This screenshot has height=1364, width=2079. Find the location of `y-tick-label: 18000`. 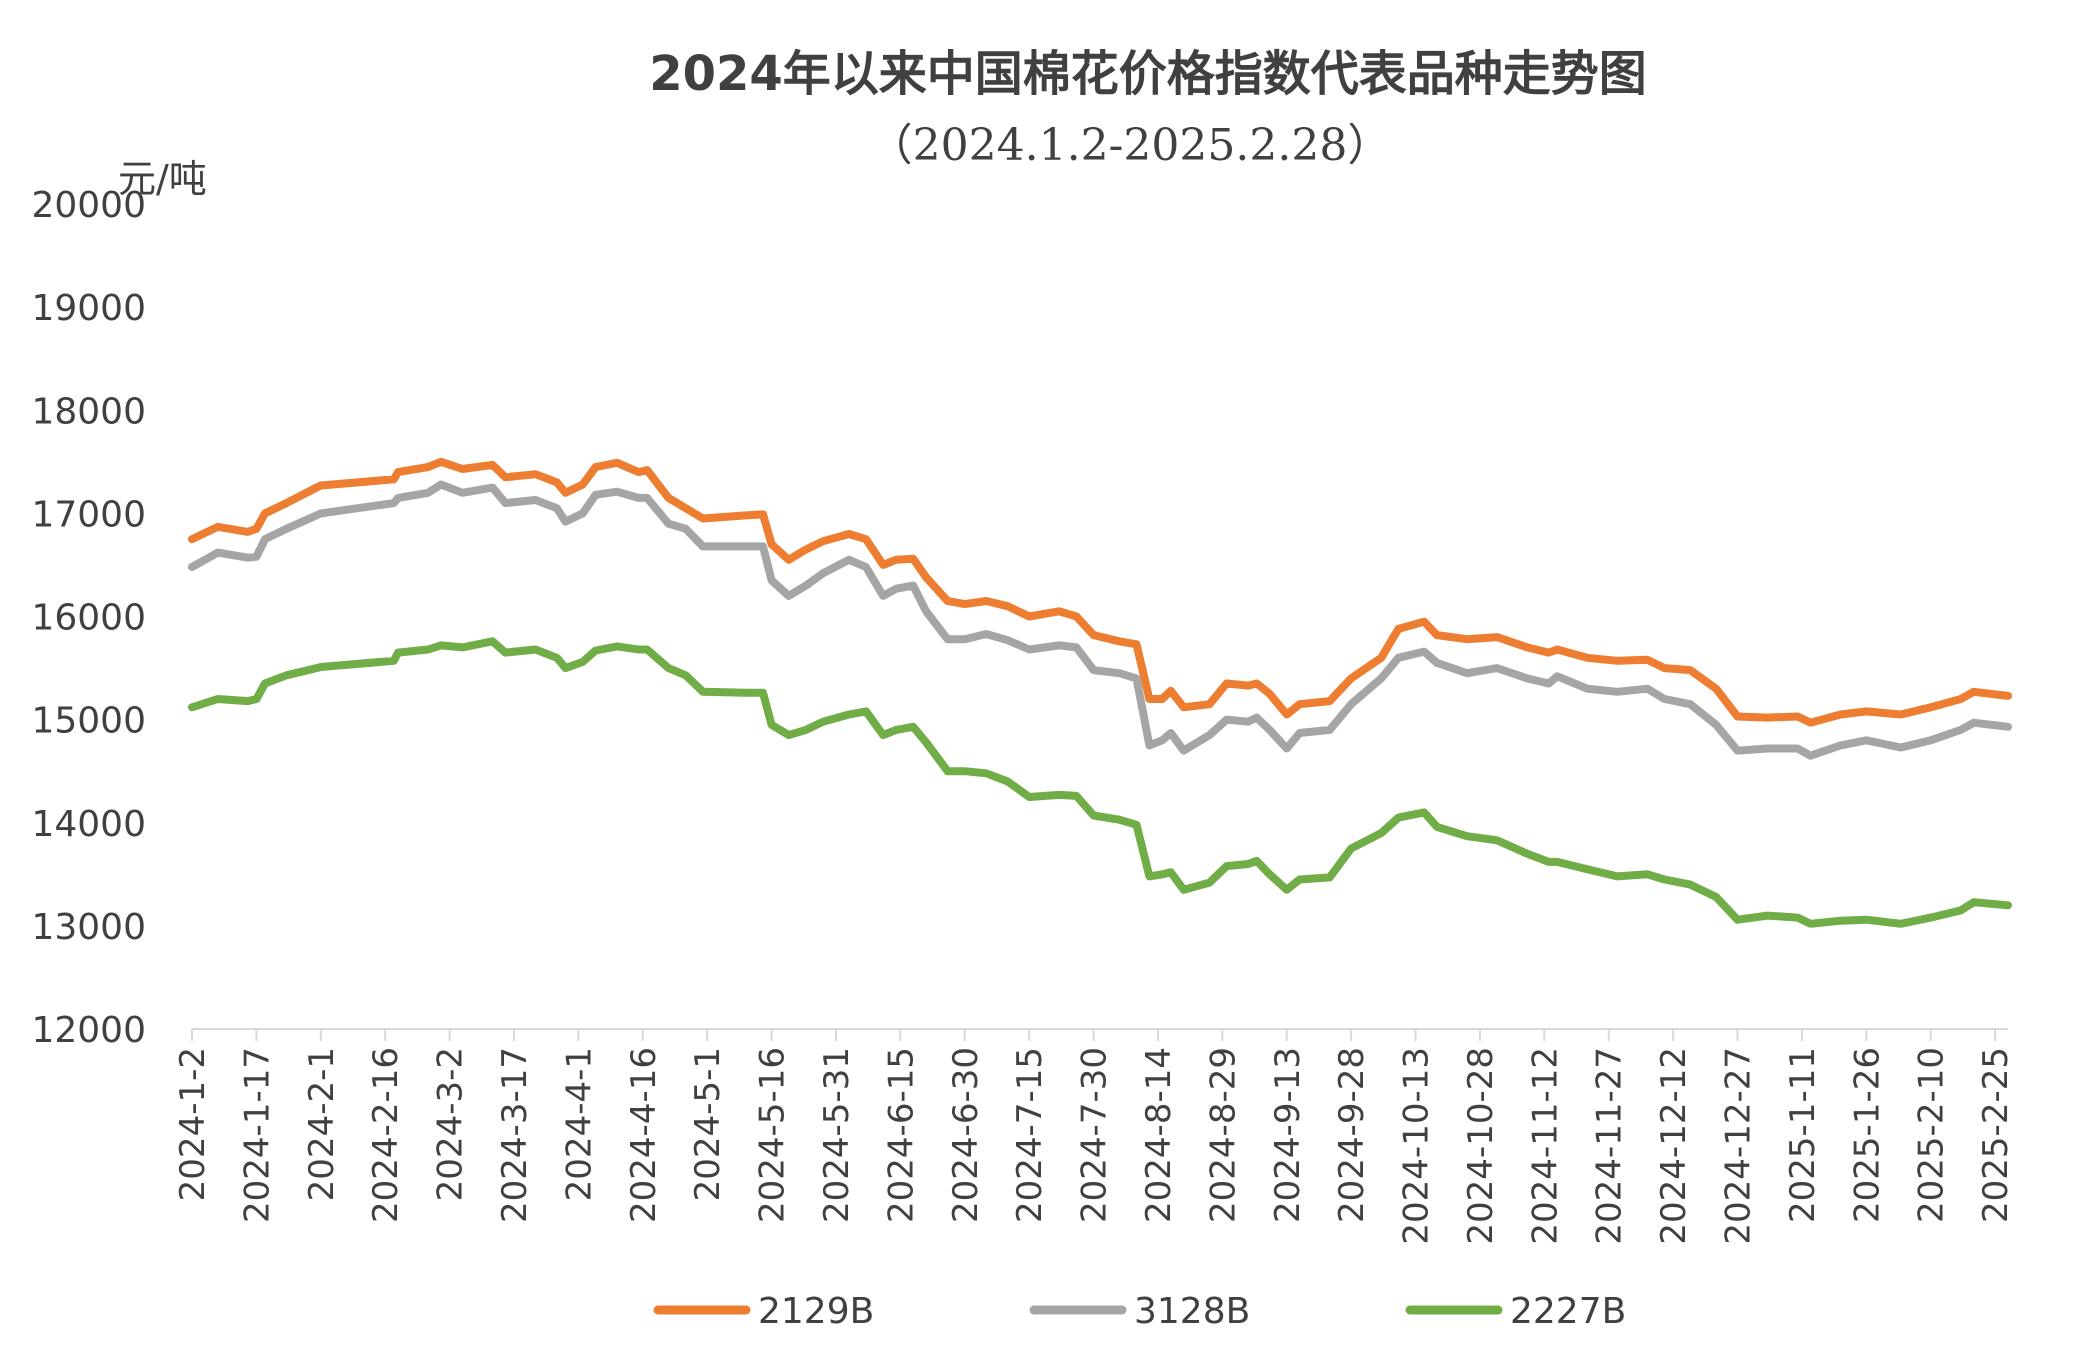

y-tick-label: 18000 is located at coordinates (88, 411).